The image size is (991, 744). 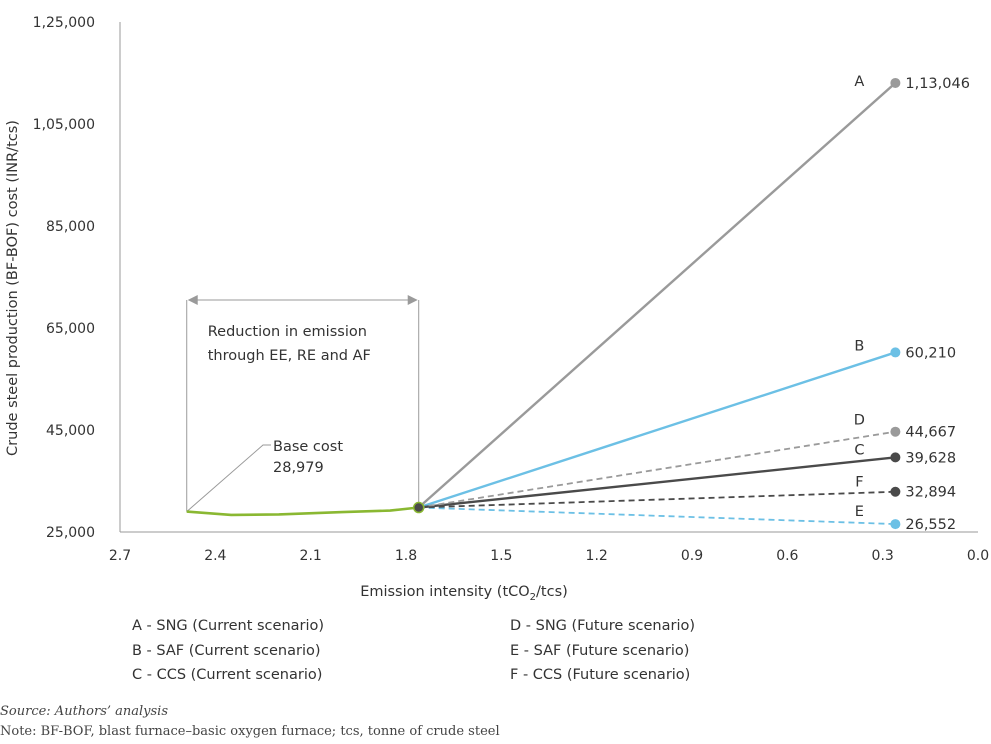 I want to click on series-line-d, so click(x=657, y=469).